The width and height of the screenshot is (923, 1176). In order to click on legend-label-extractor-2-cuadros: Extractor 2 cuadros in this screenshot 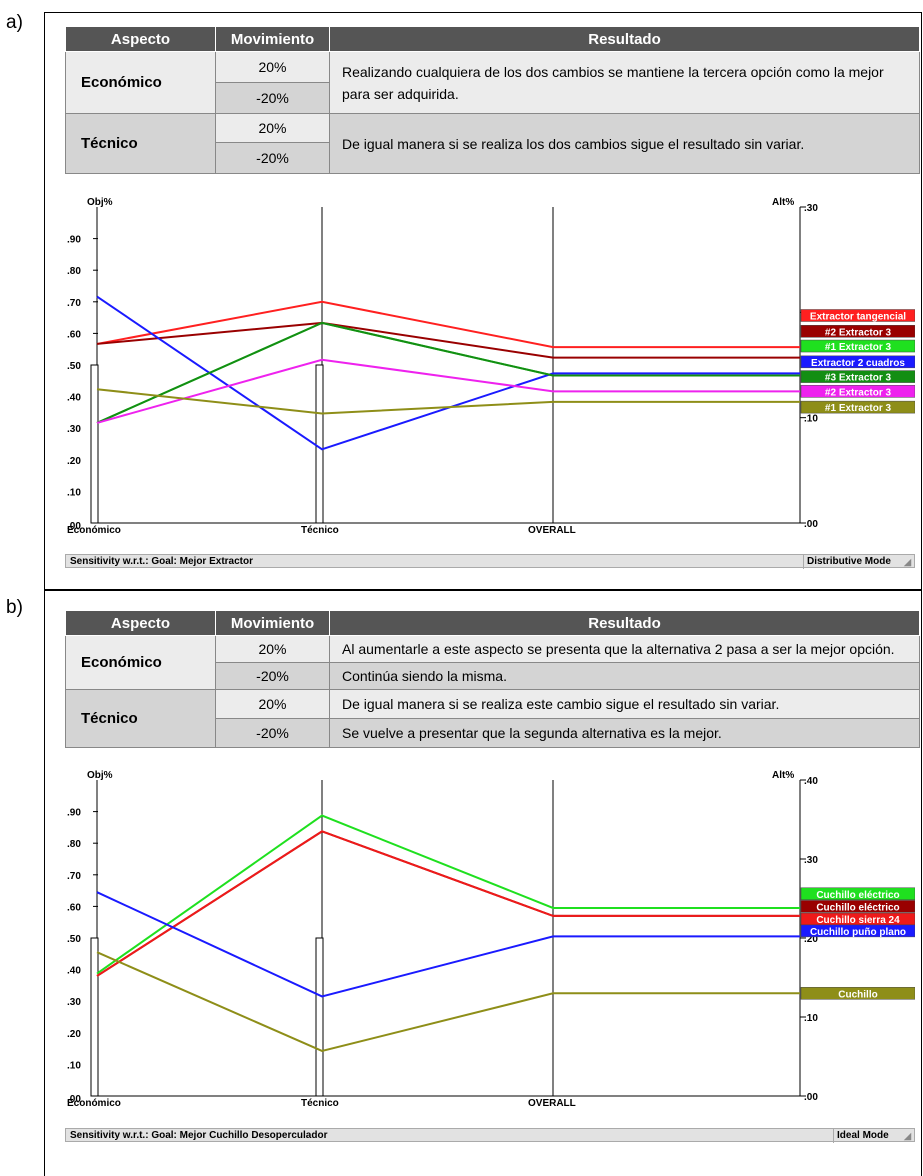, I will do `click(858, 363)`.